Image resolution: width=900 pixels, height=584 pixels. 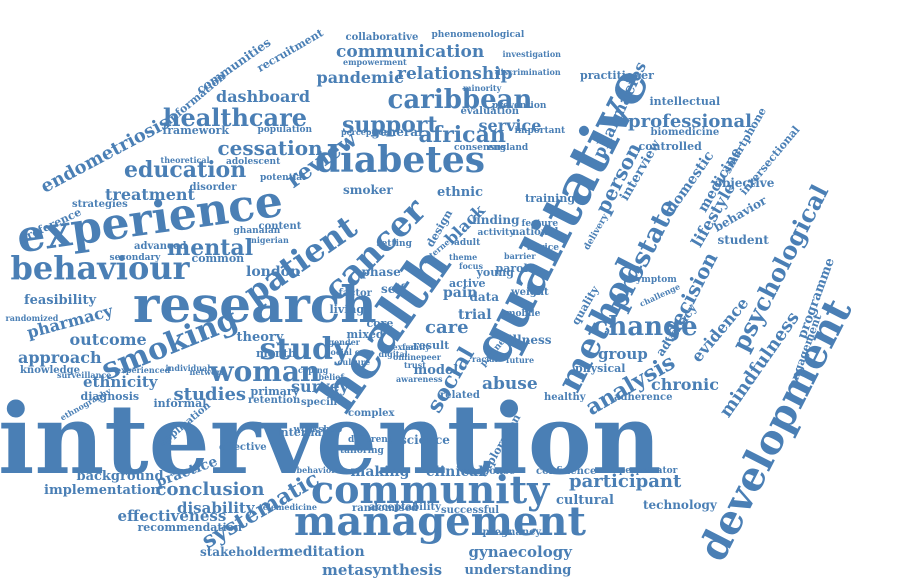 What do you see at coordinates (190, 527) in the screenshot?
I see `word-recommendation: recommendation` at bounding box center [190, 527].